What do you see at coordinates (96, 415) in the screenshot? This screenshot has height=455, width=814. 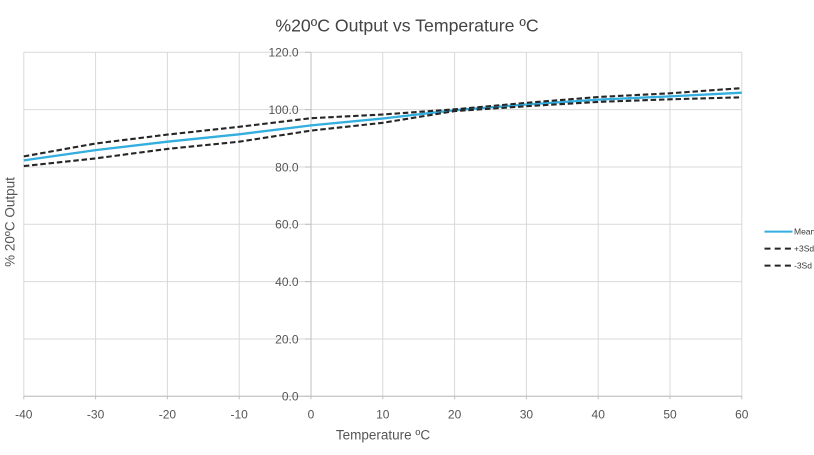 I see `svg-text: -30` at bounding box center [96, 415].